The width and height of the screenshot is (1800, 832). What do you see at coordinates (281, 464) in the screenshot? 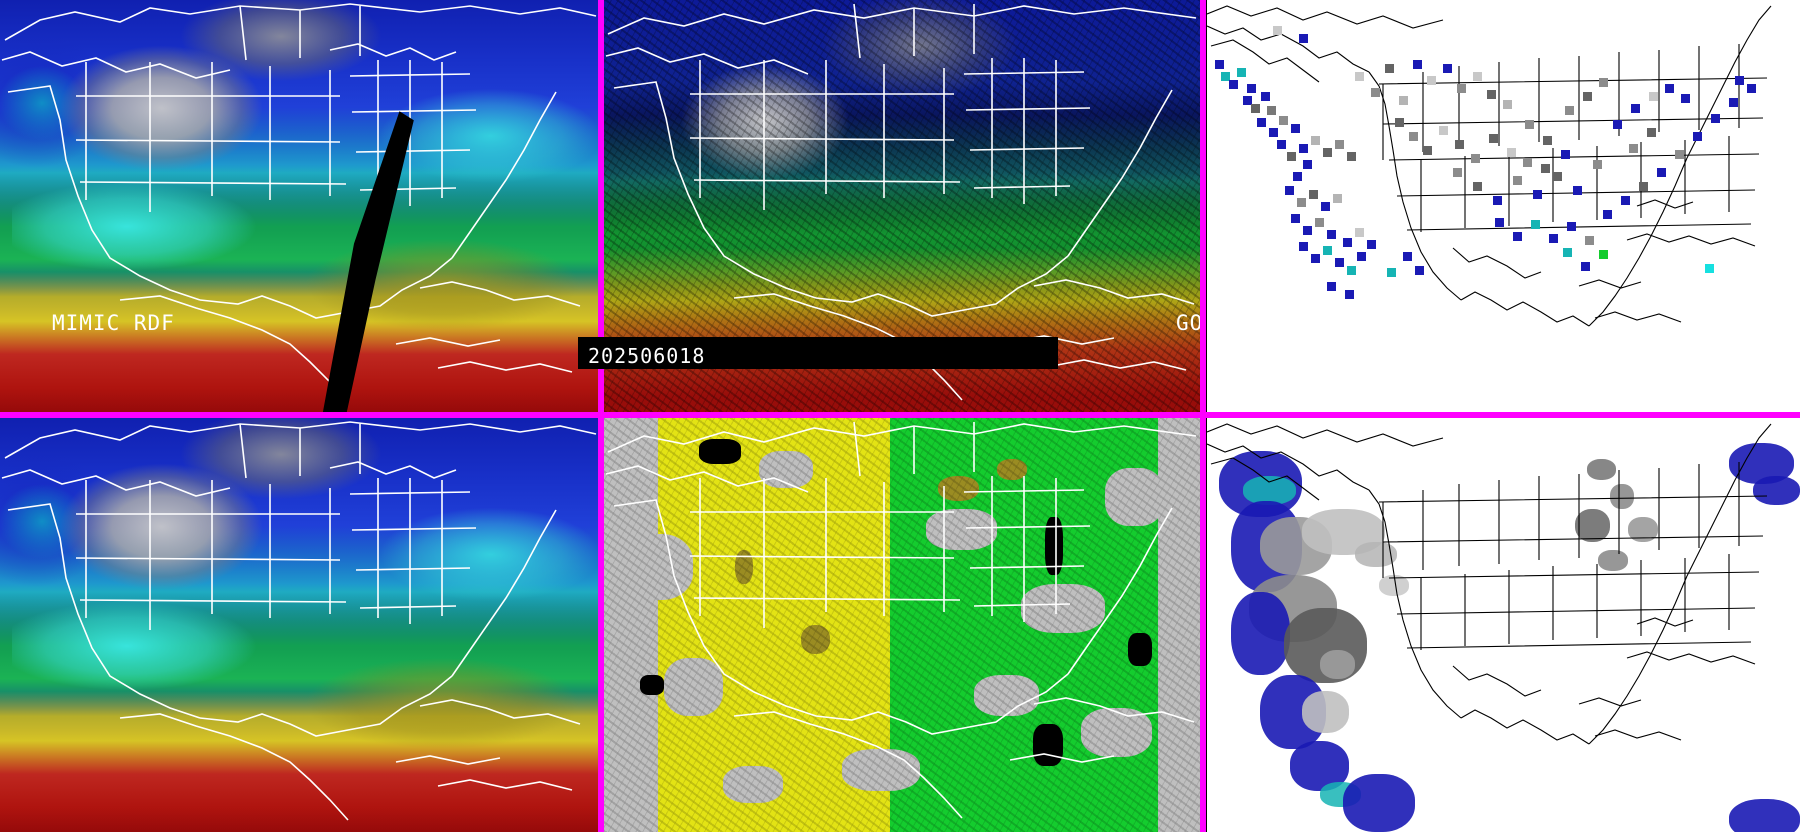
I see `btpw-dry-airmass-north` at bounding box center [281, 464].